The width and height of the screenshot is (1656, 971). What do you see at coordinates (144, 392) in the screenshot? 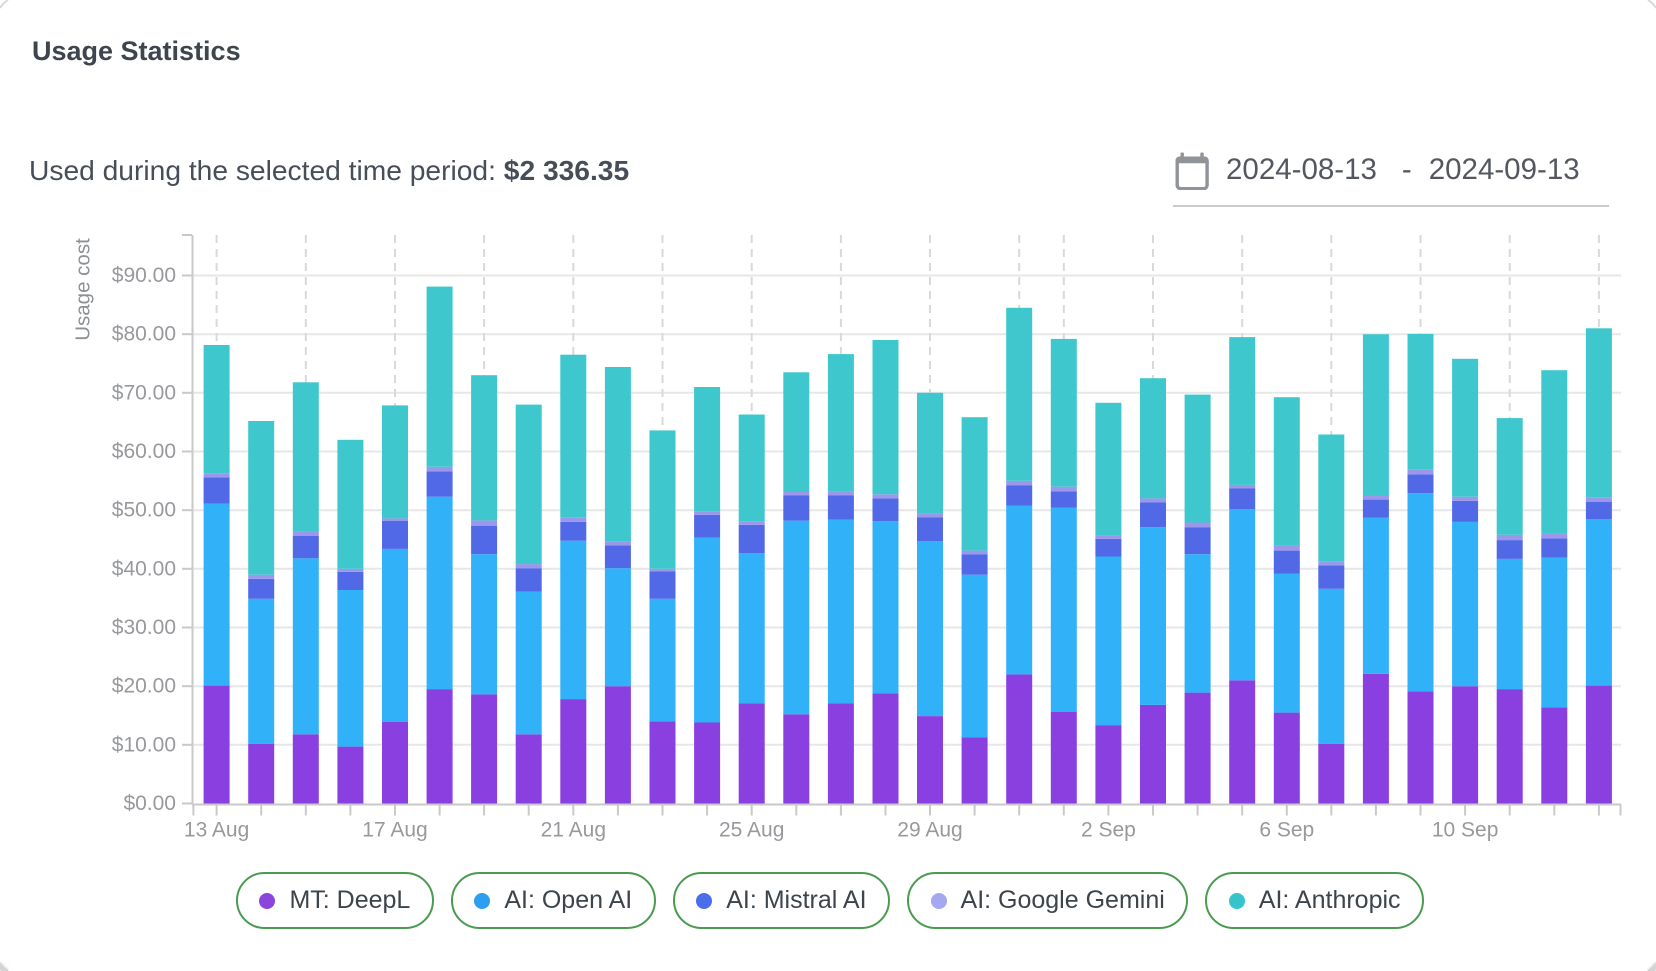
I see `svg-text: $70.00` at bounding box center [144, 392].